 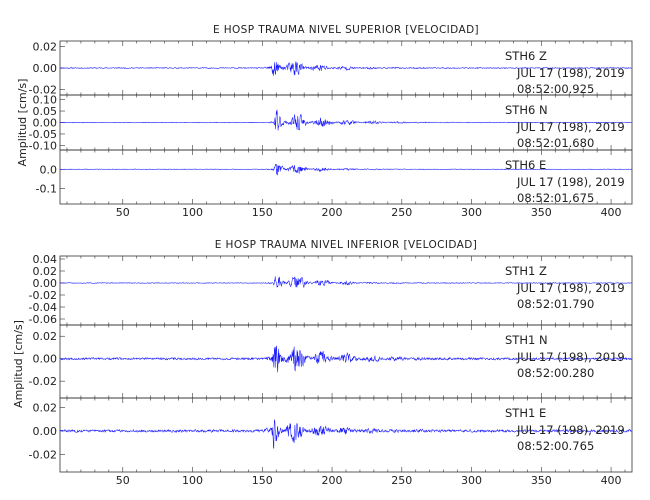 I want to click on panel-title: E HOSP TRAUMA NIVEL INFERIOR [VELOCIDAD], so click(x=346, y=245).